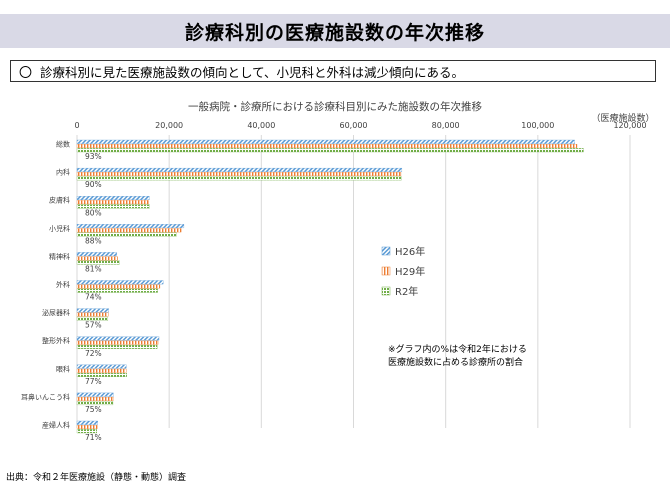 Image resolution: width=670 pixels, height=500 pixels. I want to click on percent-label: 81%, so click(93, 269).